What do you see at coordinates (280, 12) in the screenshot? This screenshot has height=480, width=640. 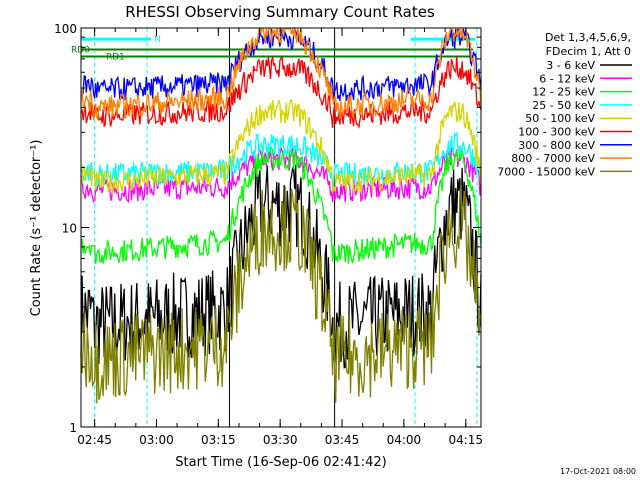 I see `chart-title: RHESSI Observing Summary Count Rates` at bounding box center [280, 12].